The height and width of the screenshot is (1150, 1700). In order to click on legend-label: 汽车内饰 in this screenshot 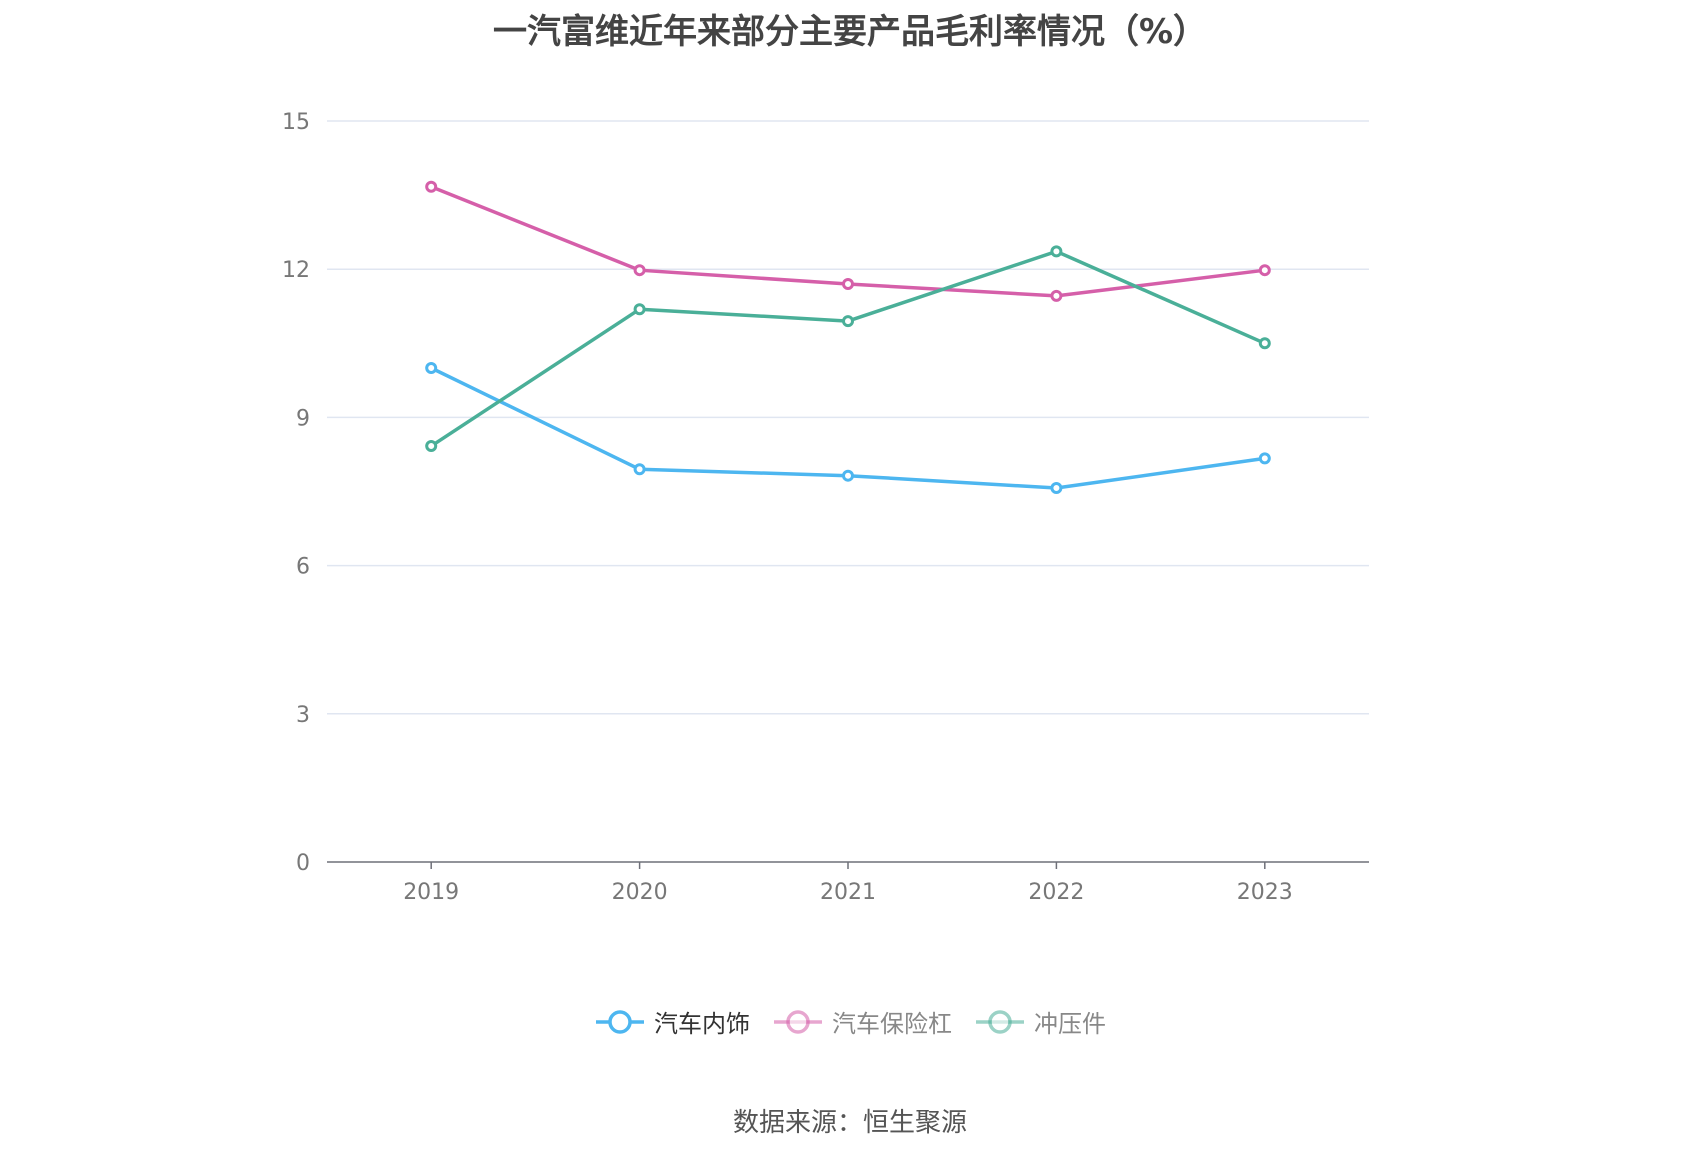, I will do `click(702, 1024)`.